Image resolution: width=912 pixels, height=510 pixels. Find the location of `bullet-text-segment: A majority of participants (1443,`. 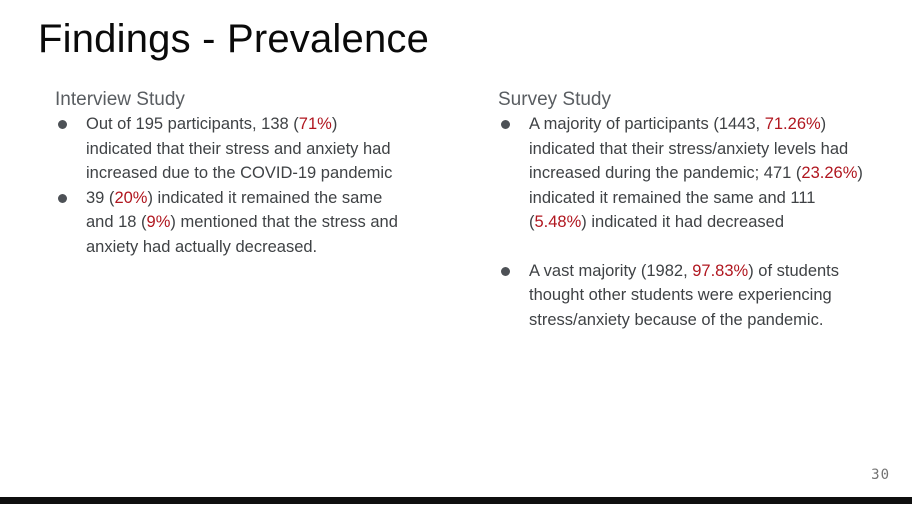

bullet-text-segment: A majority of participants (1443, is located at coordinates (647, 124).